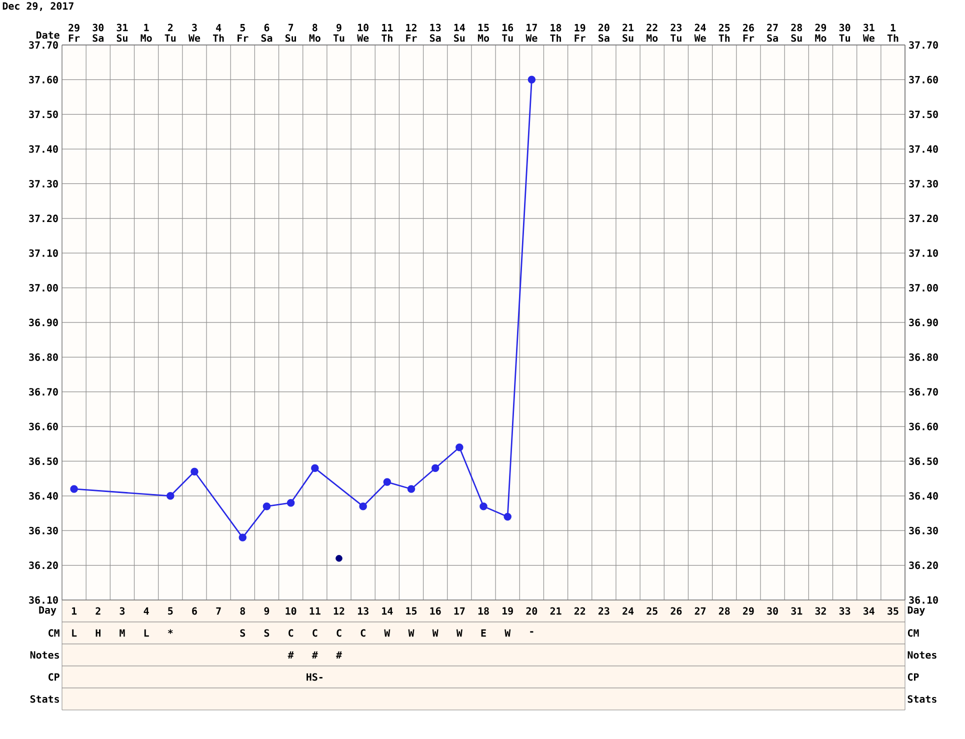 The height and width of the screenshot is (739, 965). What do you see at coordinates (243, 33) in the screenshot?
I see `text: 5 Fr` at bounding box center [243, 33].